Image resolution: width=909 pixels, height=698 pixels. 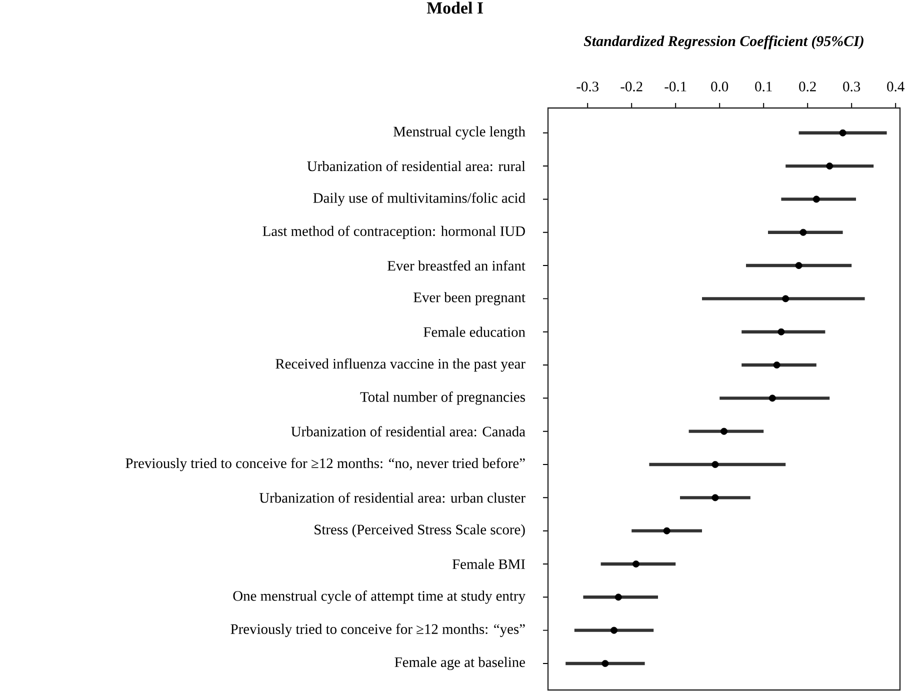 I want to click on y-tick-label: Daily use of multivitamins/folic acid, so click(x=419, y=199).